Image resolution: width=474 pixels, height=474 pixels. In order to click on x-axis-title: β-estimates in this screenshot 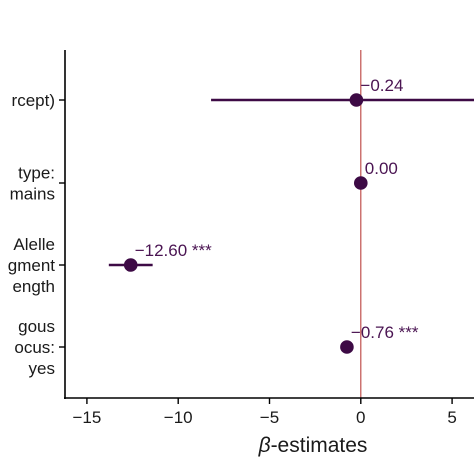, I will do `click(313, 445)`.